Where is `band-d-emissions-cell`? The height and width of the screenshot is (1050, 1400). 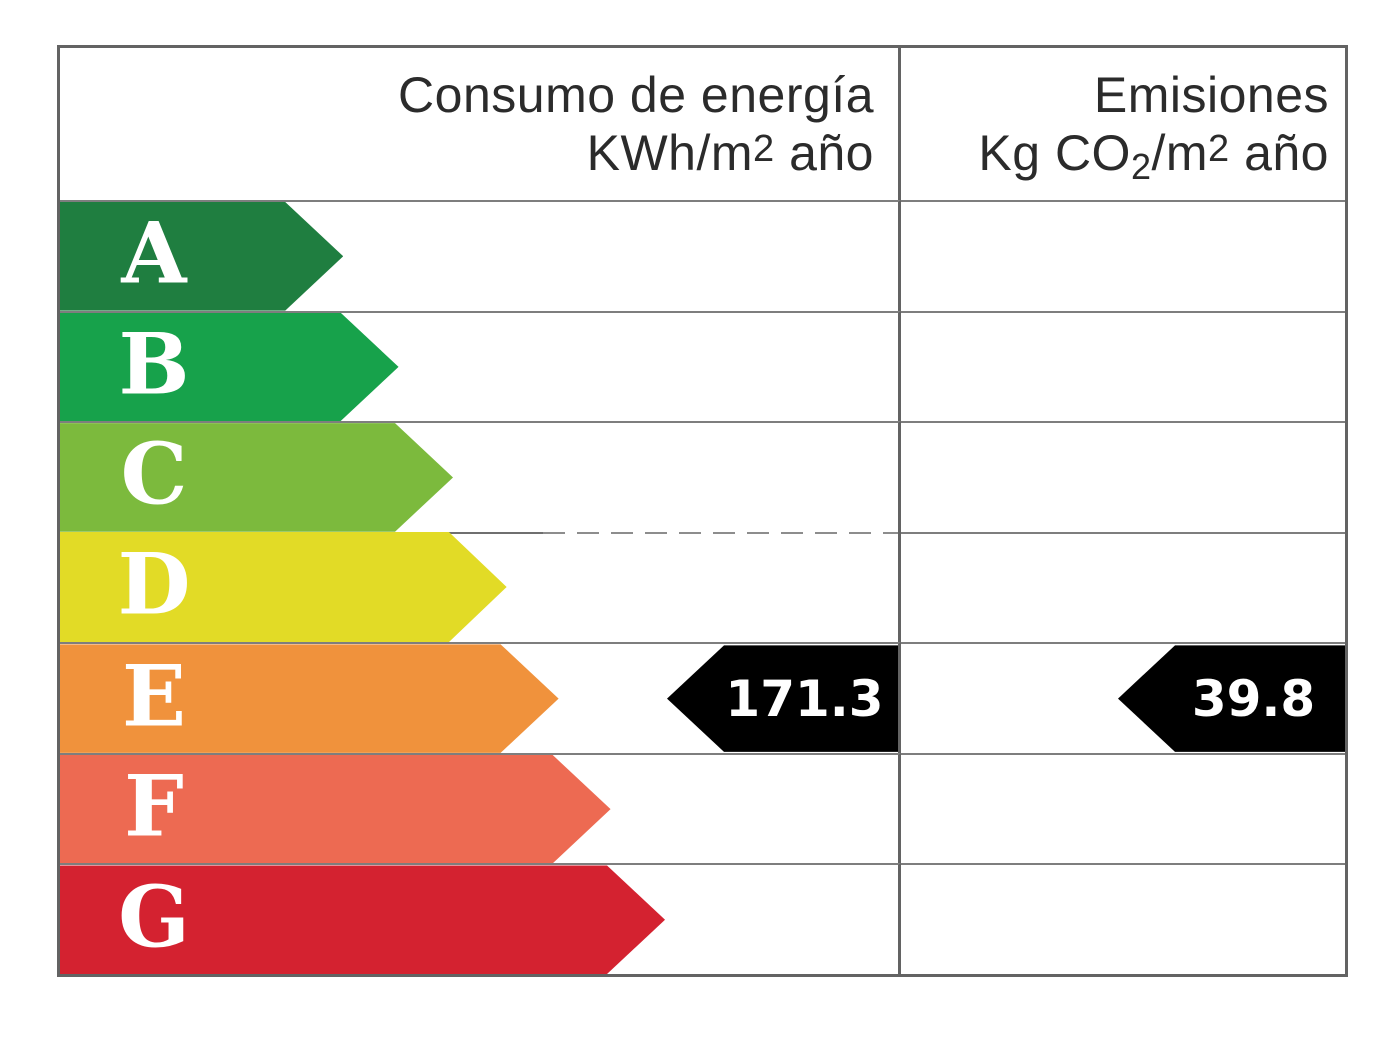 band-d-emissions-cell is located at coordinates (1123, 587).